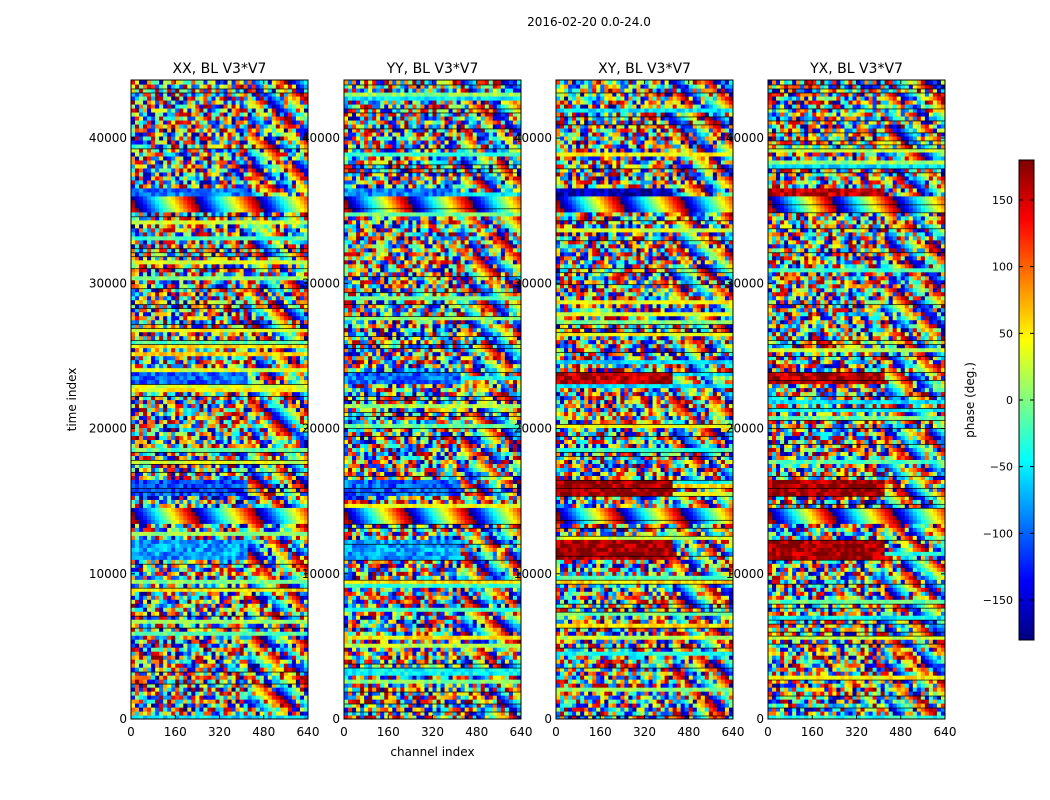 The height and width of the screenshot is (800, 1050). What do you see at coordinates (998, 600) in the screenshot?
I see `colorbar-tick-label: −150` at bounding box center [998, 600].